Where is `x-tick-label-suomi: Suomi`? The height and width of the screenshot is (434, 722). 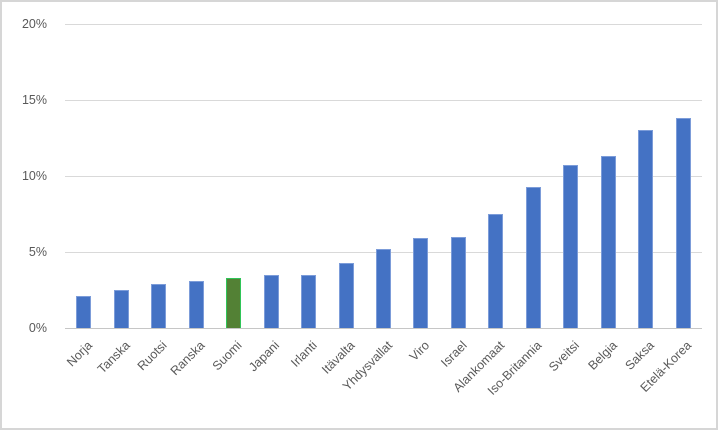
x-tick-label-suomi: Suomi is located at coordinates (227, 356).